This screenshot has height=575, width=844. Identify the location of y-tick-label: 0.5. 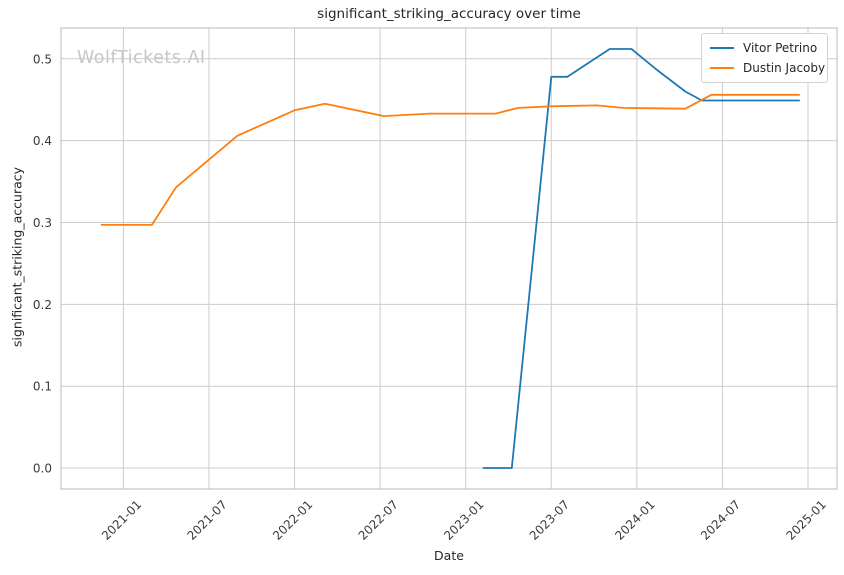
(42, 59).